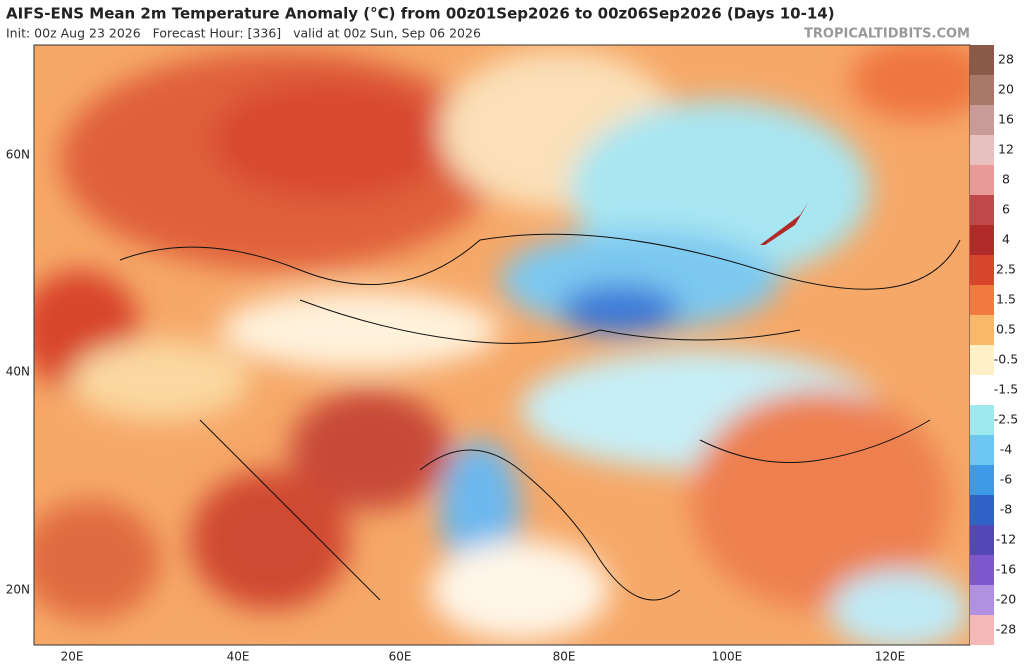  What do you see at coordinates (1006, 539) in the screenshot?
I see `colorbar-label: -12` at bounding box center [1006, 539].